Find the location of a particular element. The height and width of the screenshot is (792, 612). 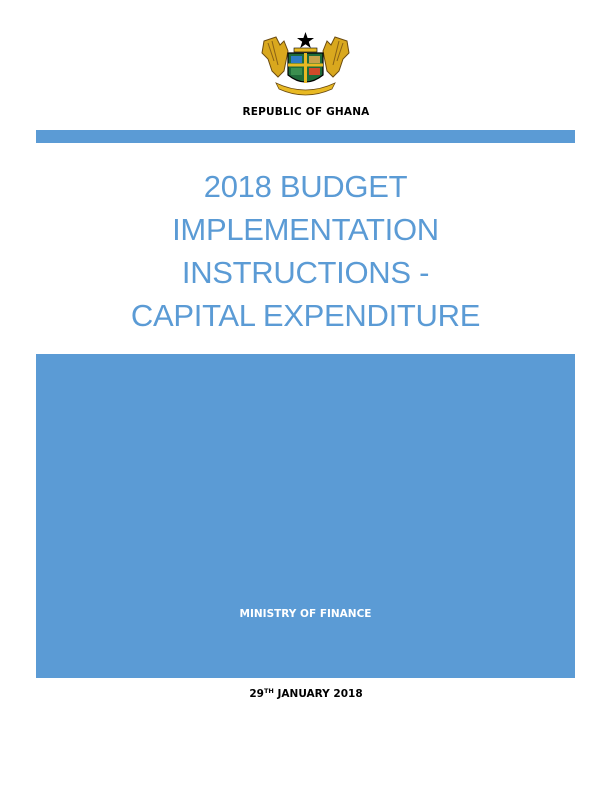

title-line: IMPLEMENTATION is located at coordinates (305, 229).